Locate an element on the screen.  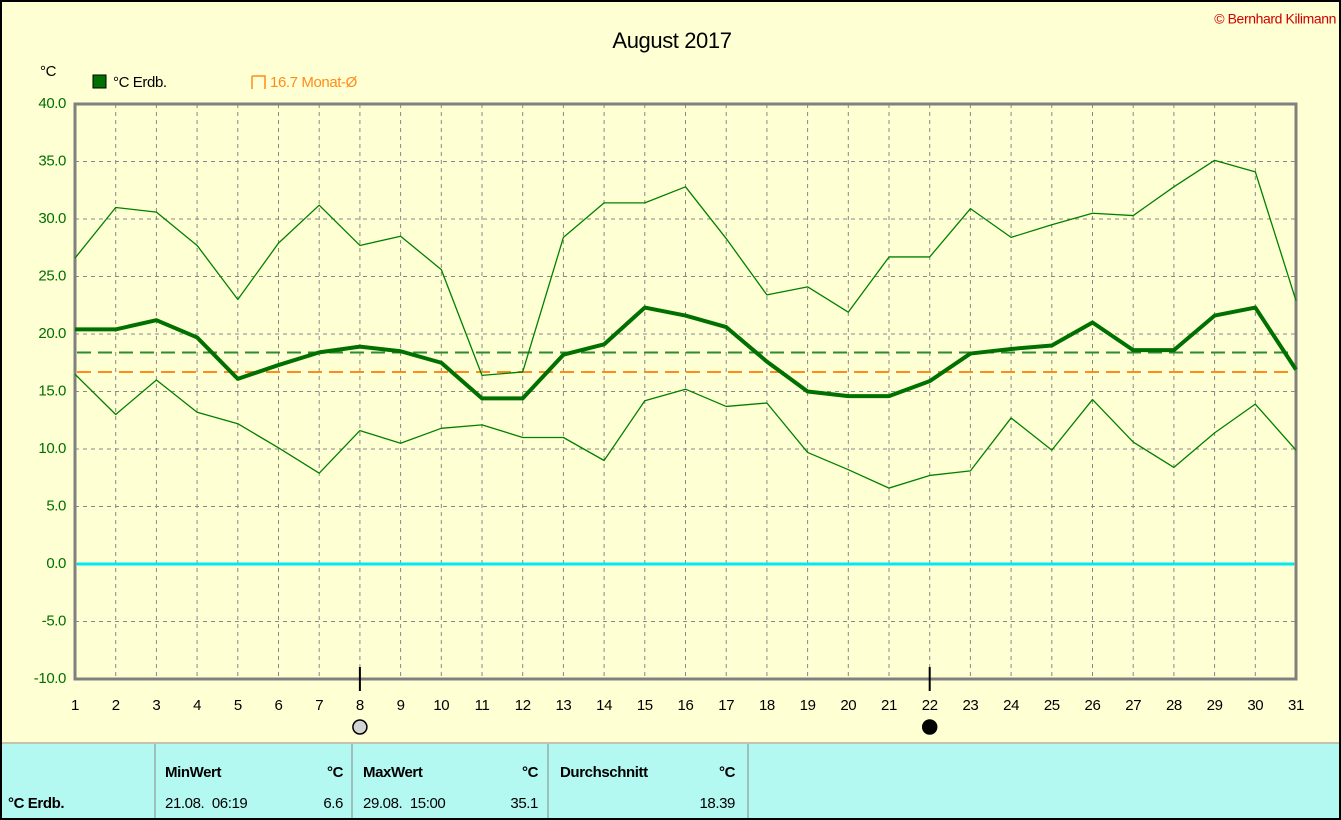
y-tick-label: 40.0 is located at coordinates (52, 103).